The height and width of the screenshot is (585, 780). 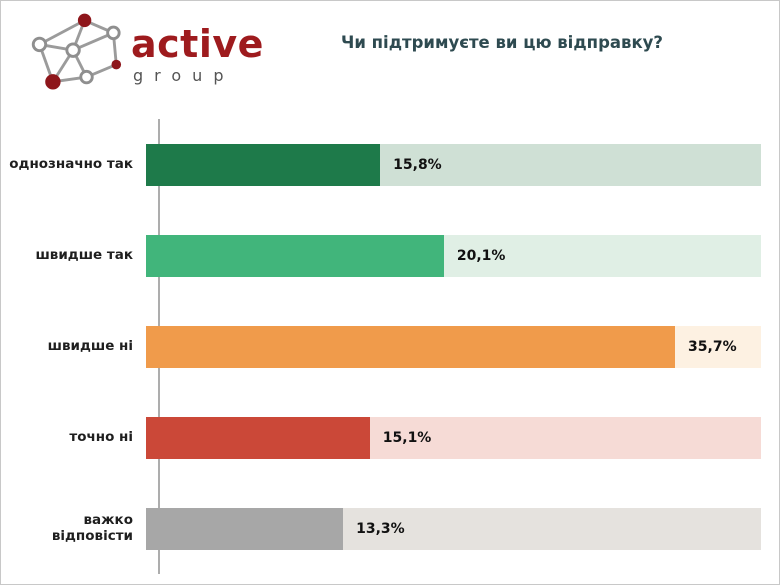 What do you see at coordinates (92, 527) in the screenshot?
I see `category-label: важко відповісти` at bounding box center [92, 527].